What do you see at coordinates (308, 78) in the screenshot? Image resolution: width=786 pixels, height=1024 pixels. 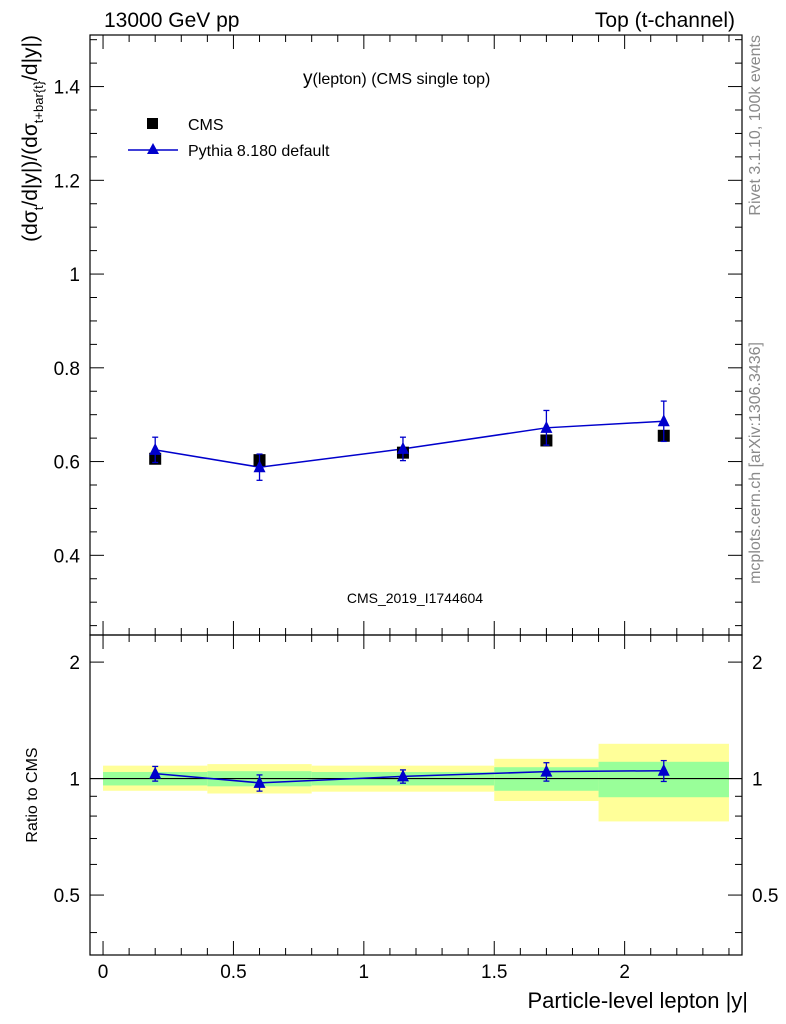 I see `title-main: y` at bounding box center [308, 78].